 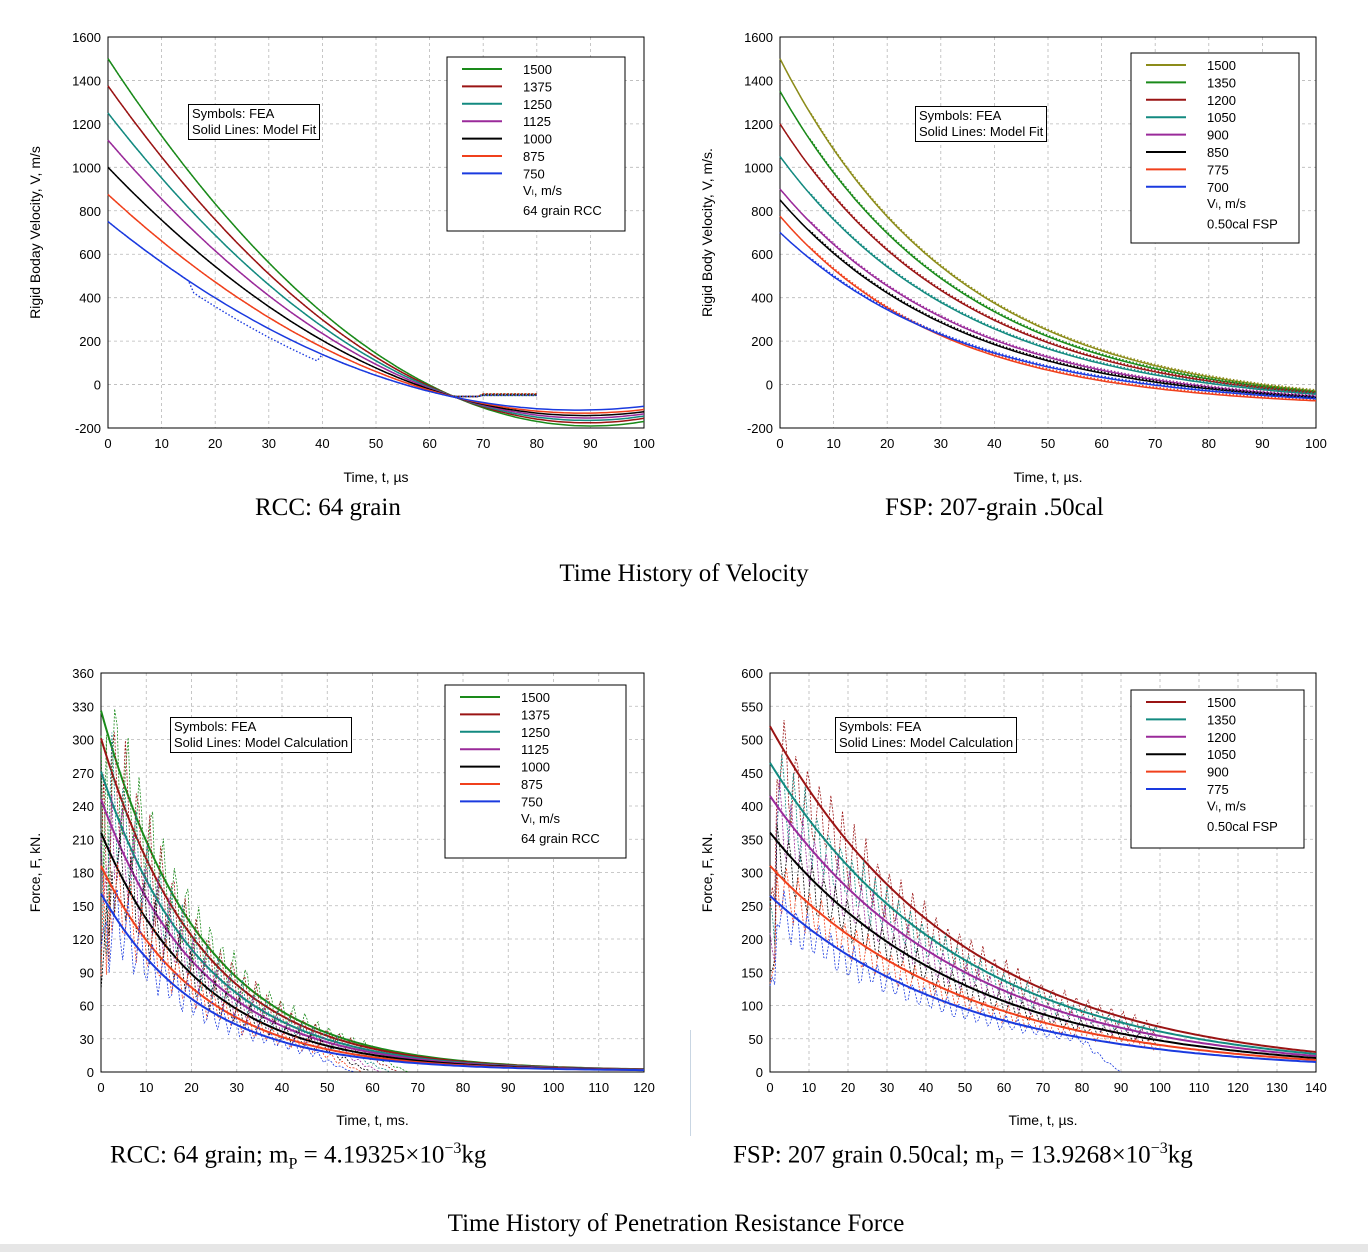 What do you see at coordinates (752, 773) in the screenshot?
I see `y-tick-label: 450` at bounding box center [752, 773].